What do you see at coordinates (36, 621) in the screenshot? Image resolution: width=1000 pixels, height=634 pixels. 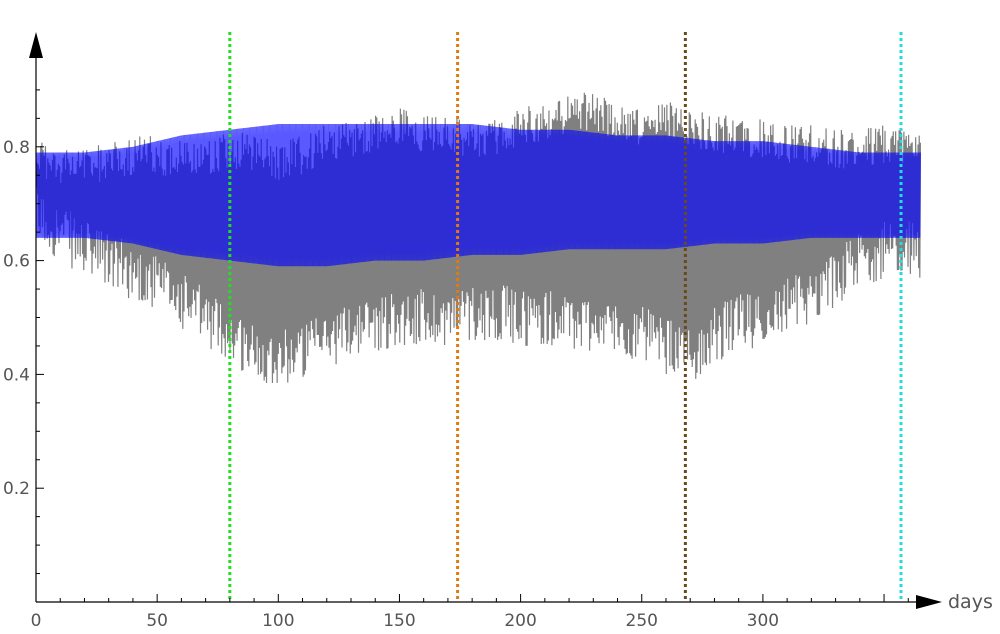 I see `x-tick-label: 0` at bounding box center [36, 621].